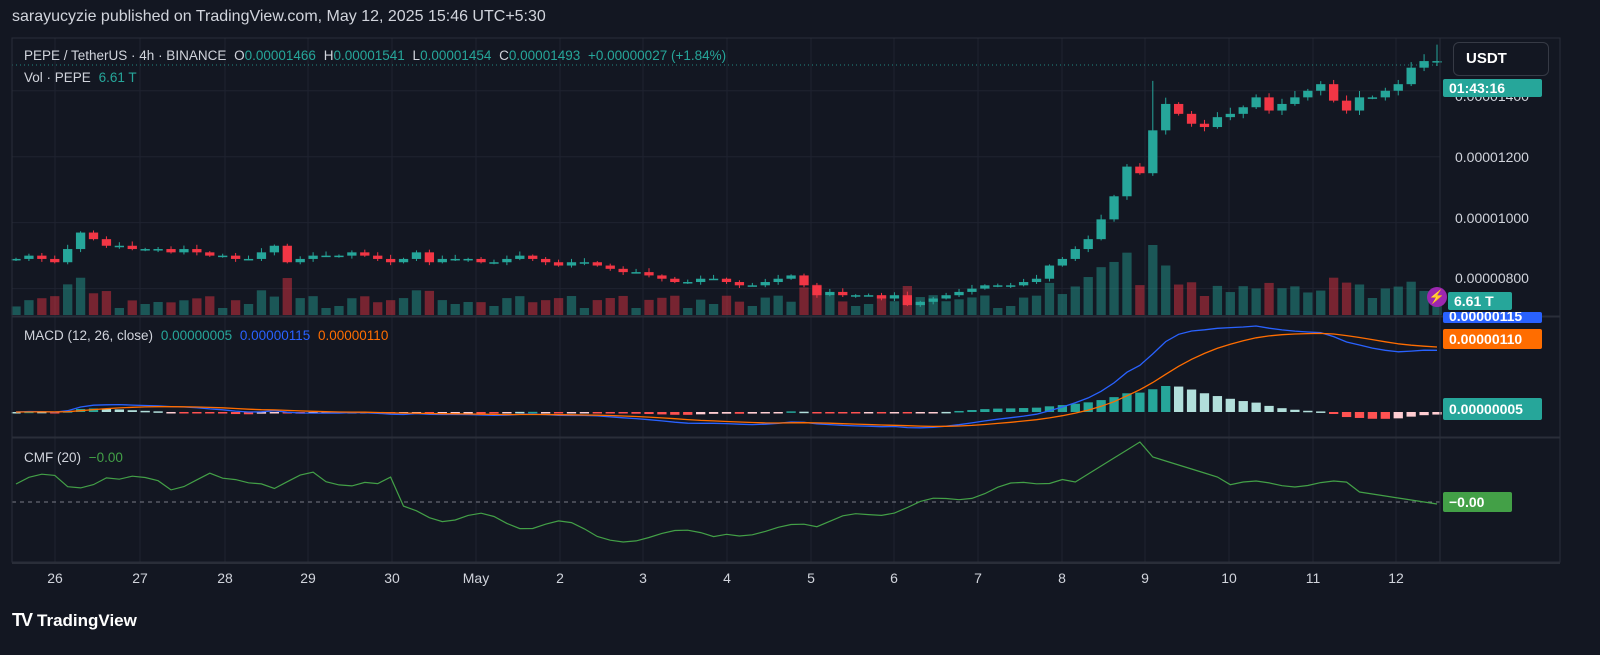 The image size is (1600, 655). What do you see at coordinates (82, 77) in the screenshot?
I see `volume-legend: Vol · PEPE 6.61 T` at bounding box center [82, 77].